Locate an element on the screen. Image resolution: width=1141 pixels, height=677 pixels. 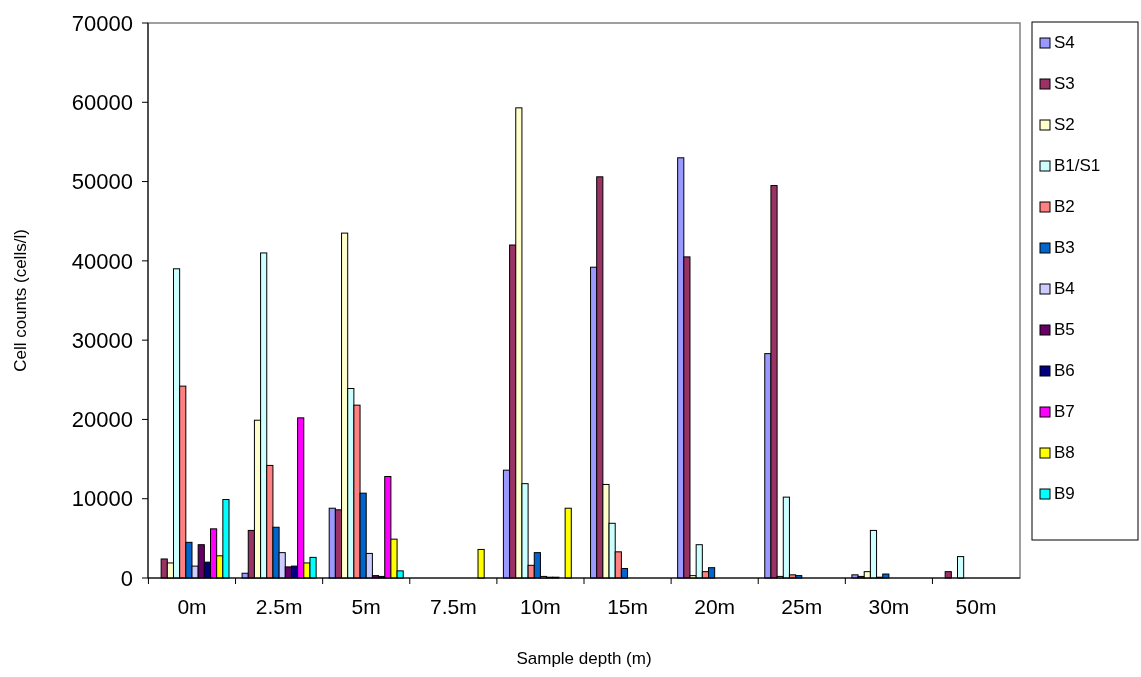
x-tick-label: 10m is located at coordinates (540, 606).